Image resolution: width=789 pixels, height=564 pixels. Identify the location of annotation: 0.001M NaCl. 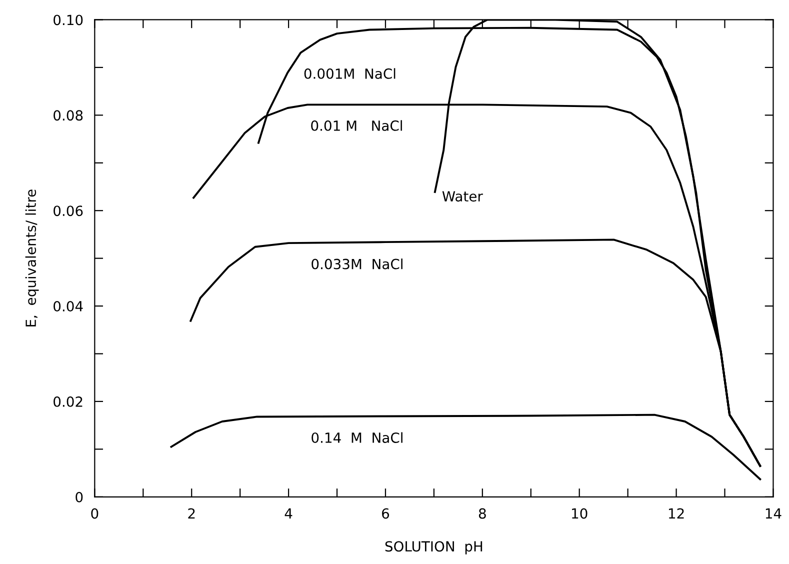
(350, 73).